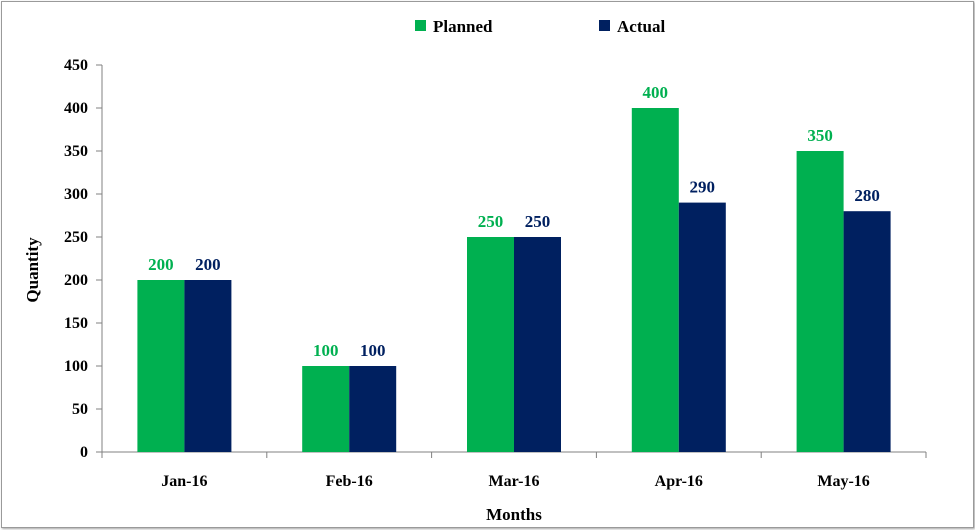  What do you see at coordinates (514, 470) in the screenshot?
I see `x-axis: Jan-16 Feb-16 Mar-16 Apr-16 May-16` at bounding box center [514, 470].